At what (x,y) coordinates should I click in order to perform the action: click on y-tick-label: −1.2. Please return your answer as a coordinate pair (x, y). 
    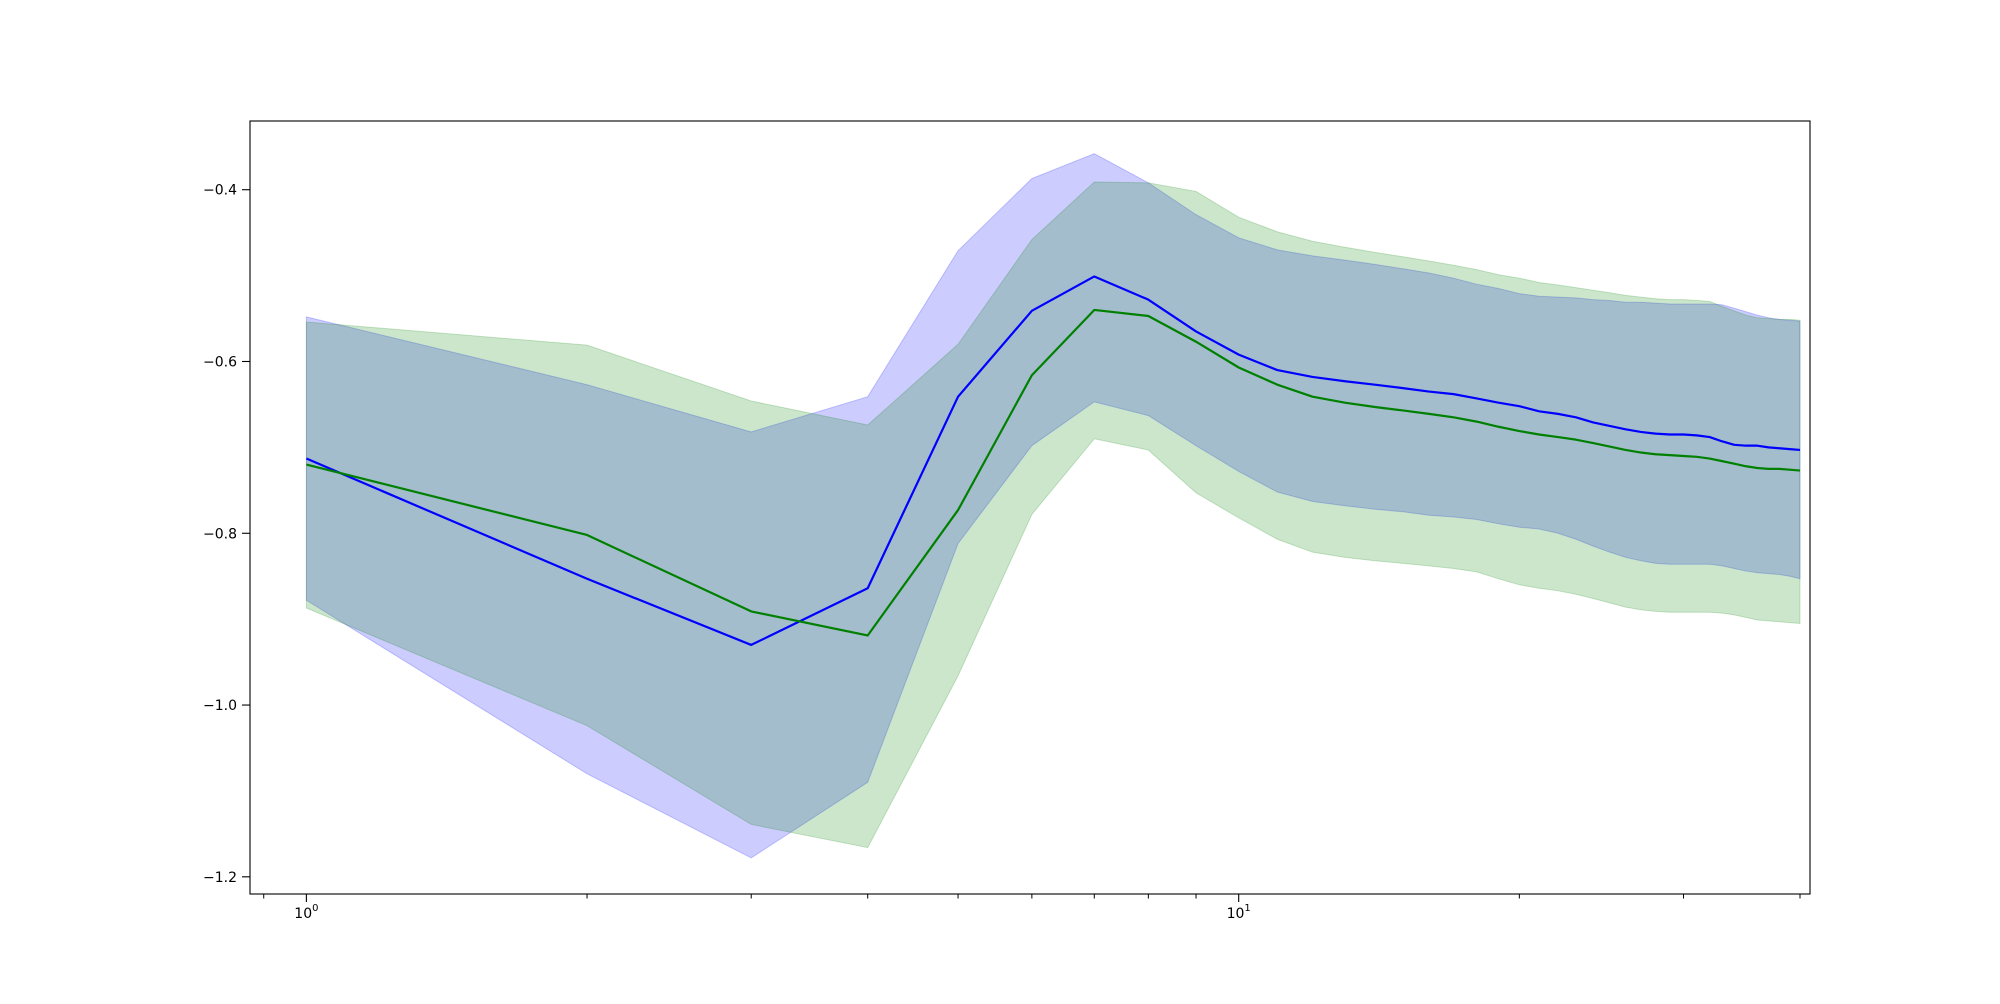
    Looking at the image, I should click on (220, 878).